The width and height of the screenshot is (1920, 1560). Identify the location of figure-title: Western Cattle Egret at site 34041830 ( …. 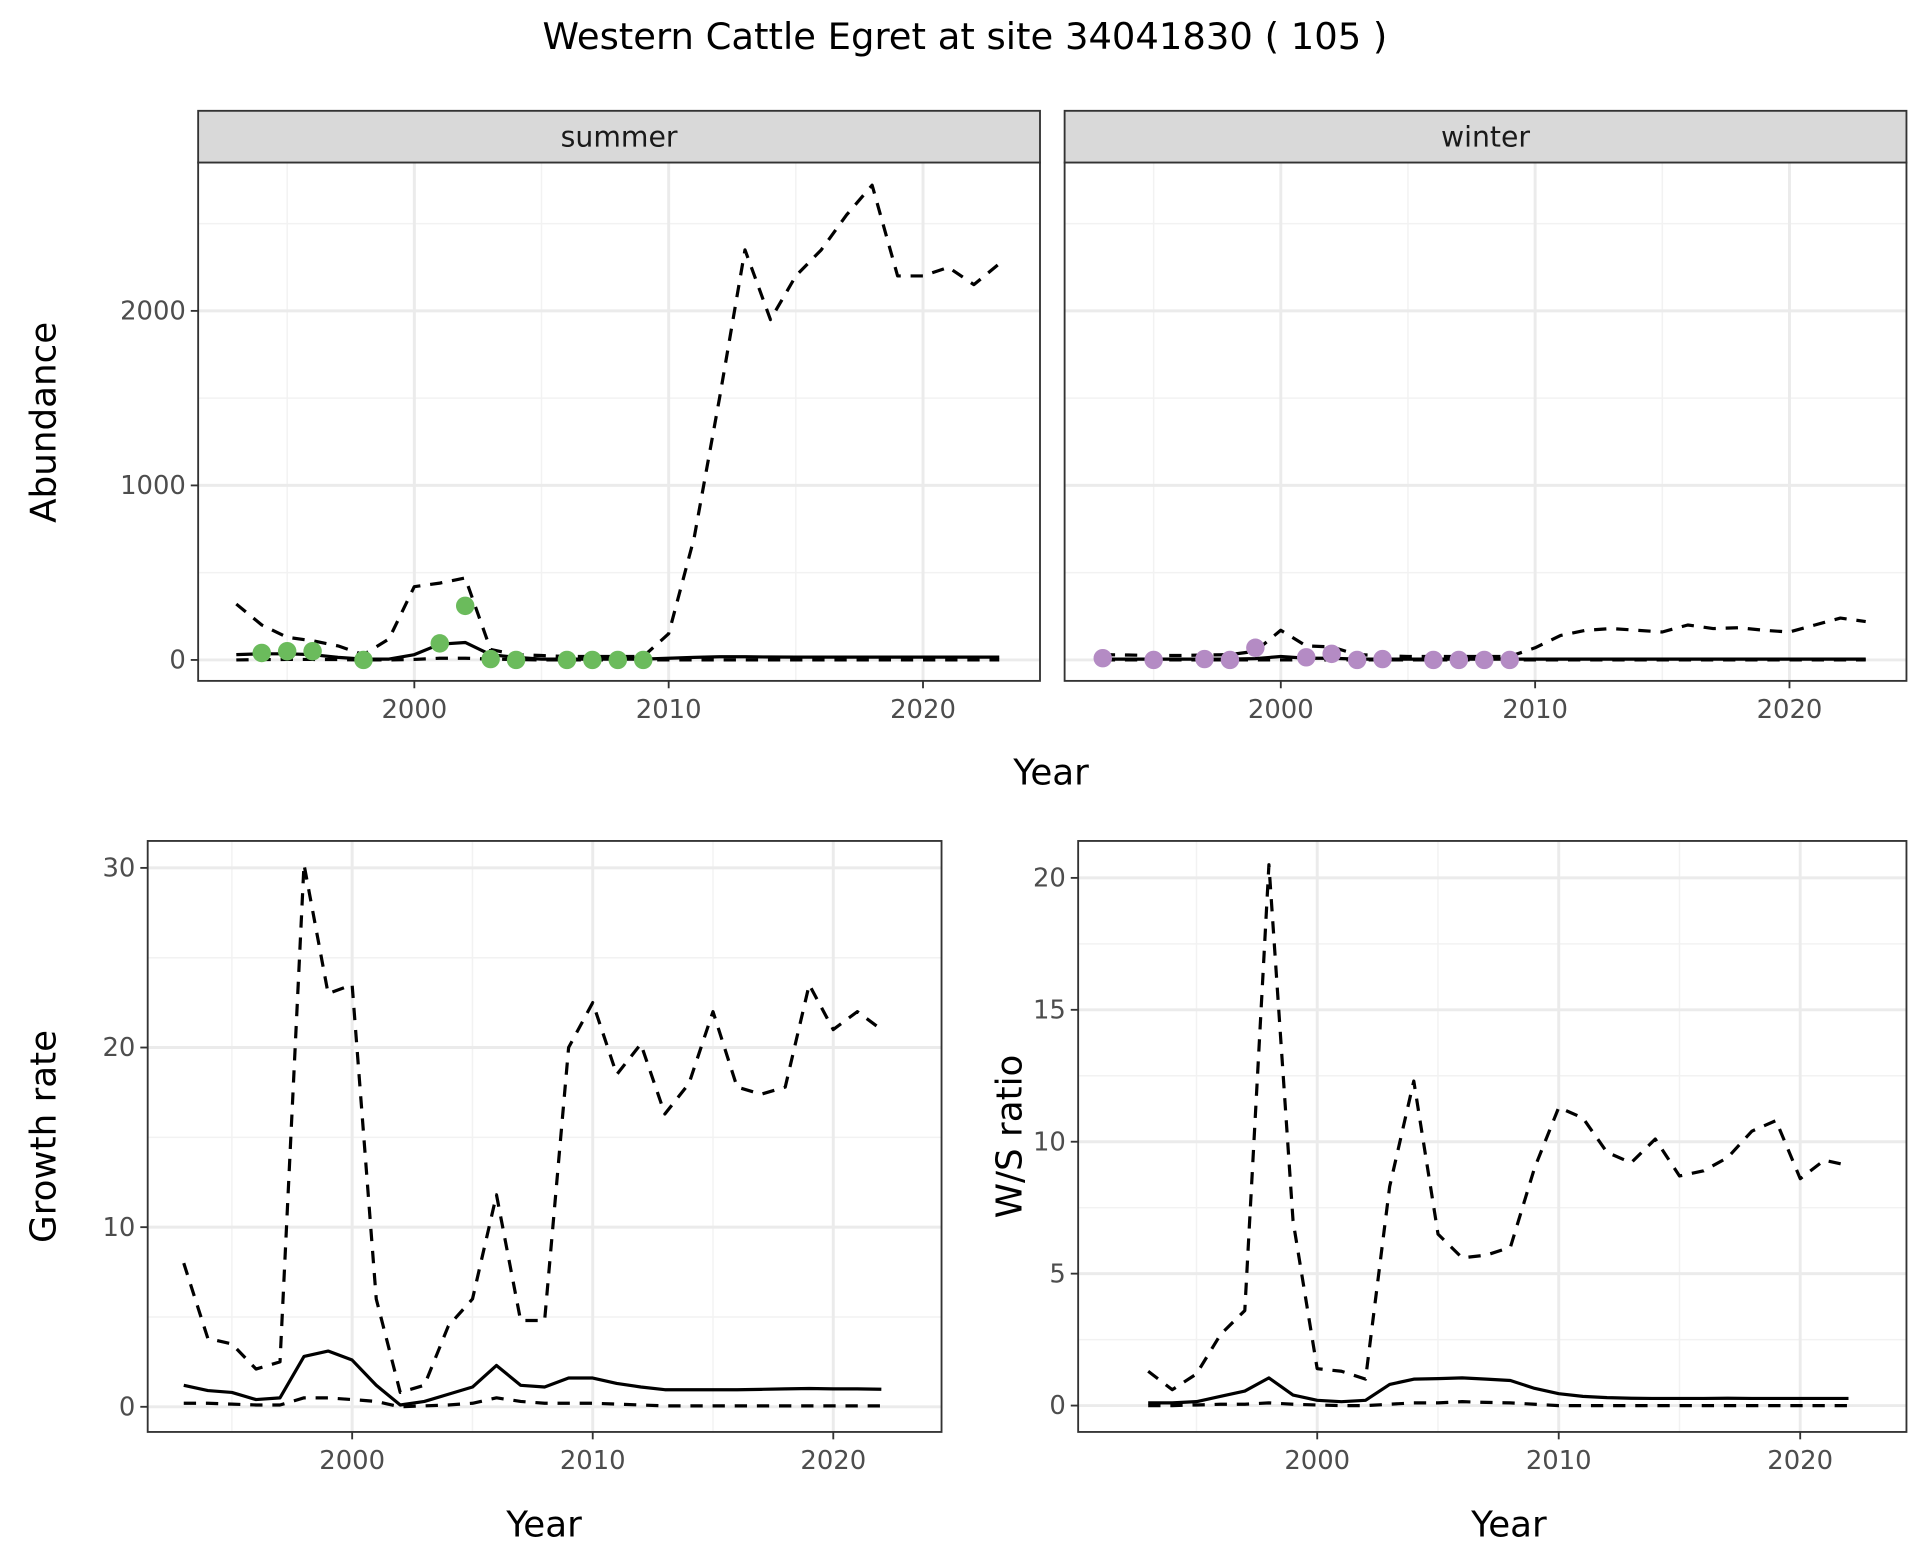
(965, 36).